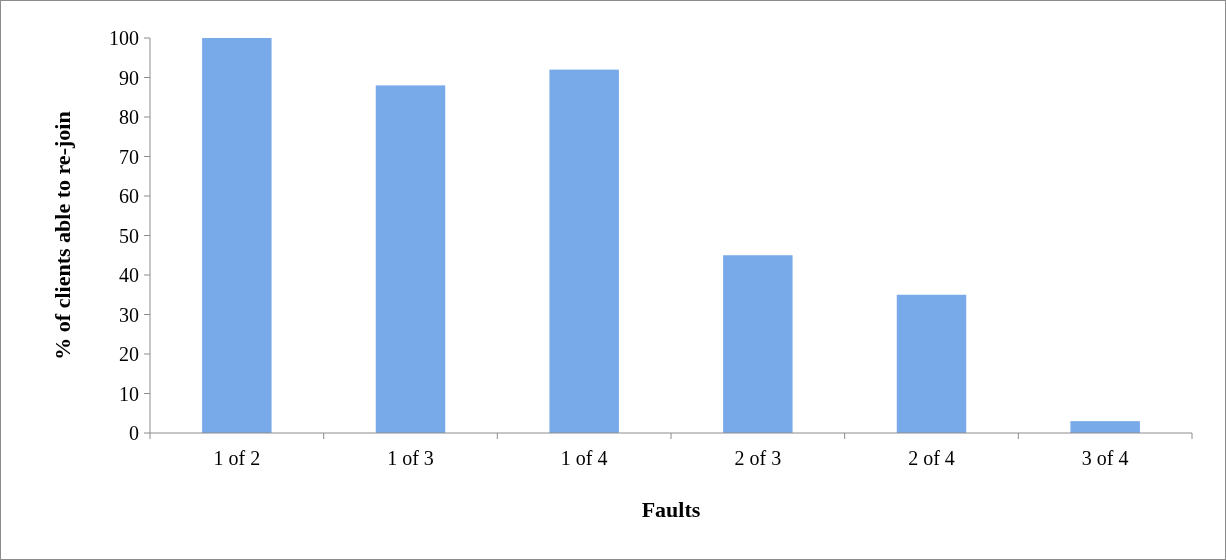 This screenshot has height=560, width=1226. Describe the element at coordinates (129, 275) in the screenshot. I see `y-tick-label: 40` at that location.